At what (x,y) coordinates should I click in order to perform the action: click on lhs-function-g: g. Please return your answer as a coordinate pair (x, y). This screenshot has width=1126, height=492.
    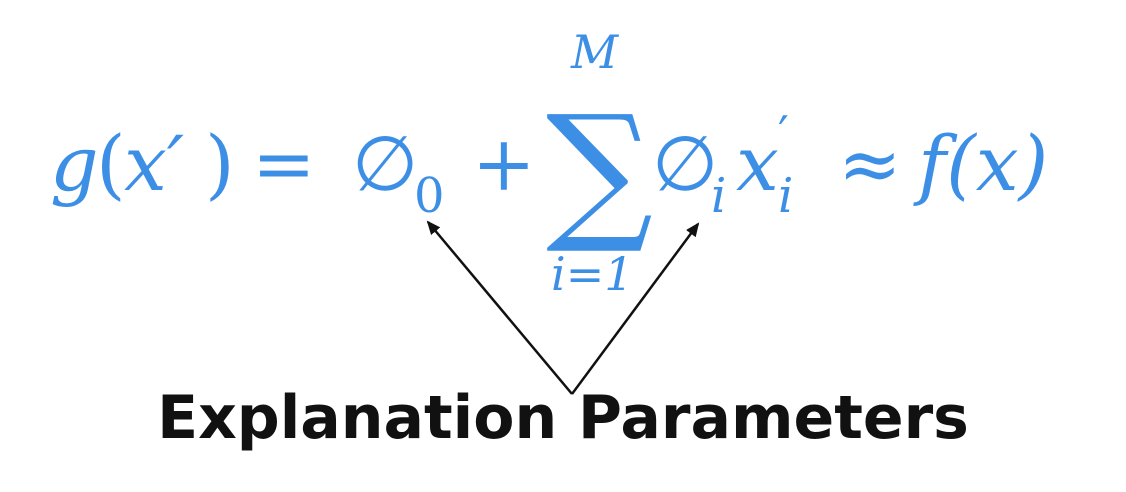
    Looking at the image, I should click on (74, 163).